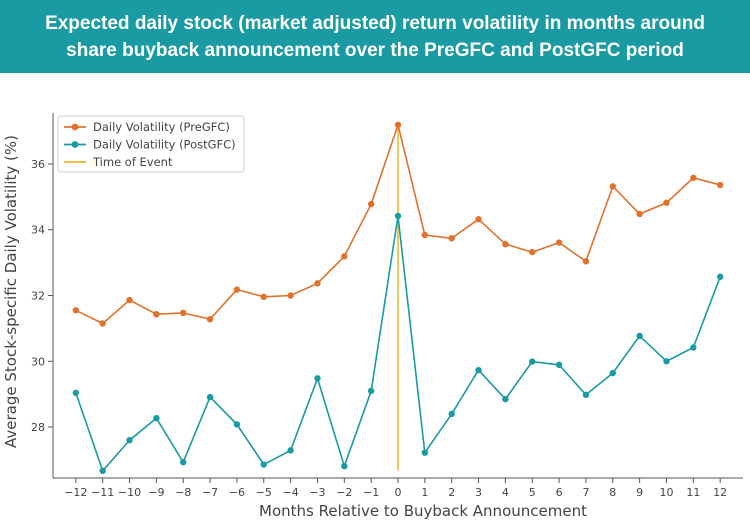 The image size is (750, 523). What do you see at coordinates (423, 511) in the screenshot?
I see `x-axis-label: Months Relative to Buyback Announcement` at bounding box center [423, 511].